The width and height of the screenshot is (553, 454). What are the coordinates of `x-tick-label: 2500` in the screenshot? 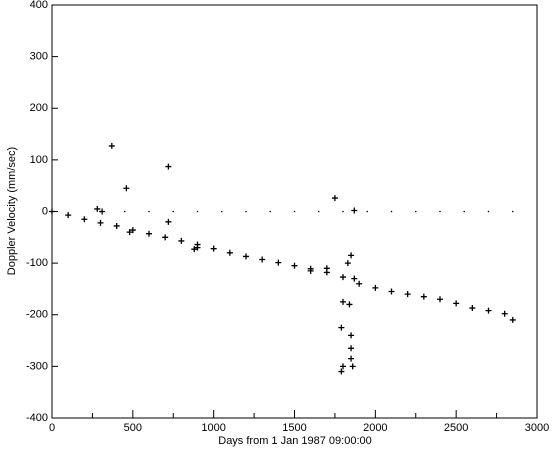 It's located at (456, 428).